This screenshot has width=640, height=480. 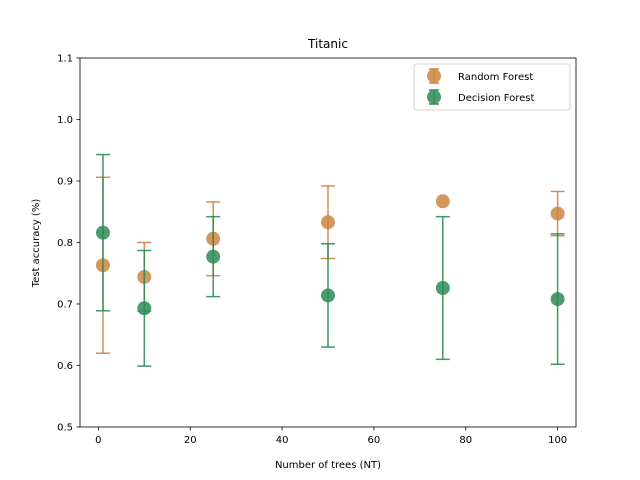 I want to click on x-tick-label: 40, so click(x=282, y=440).